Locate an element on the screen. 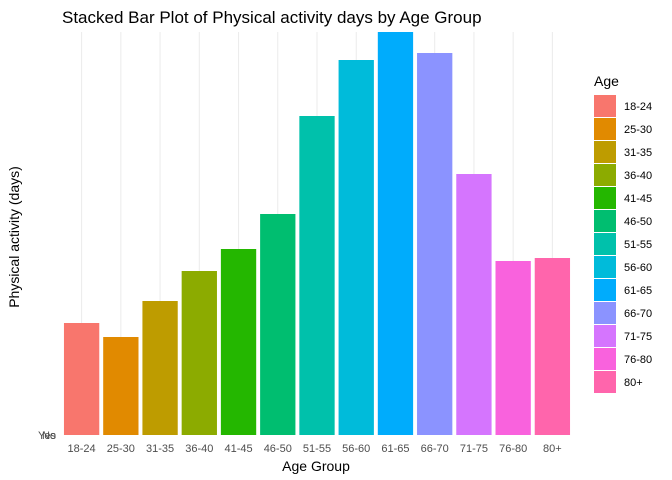 The height and width of the screenshot is (480, 672). bar-80+ is located at coordinates (552, 346).